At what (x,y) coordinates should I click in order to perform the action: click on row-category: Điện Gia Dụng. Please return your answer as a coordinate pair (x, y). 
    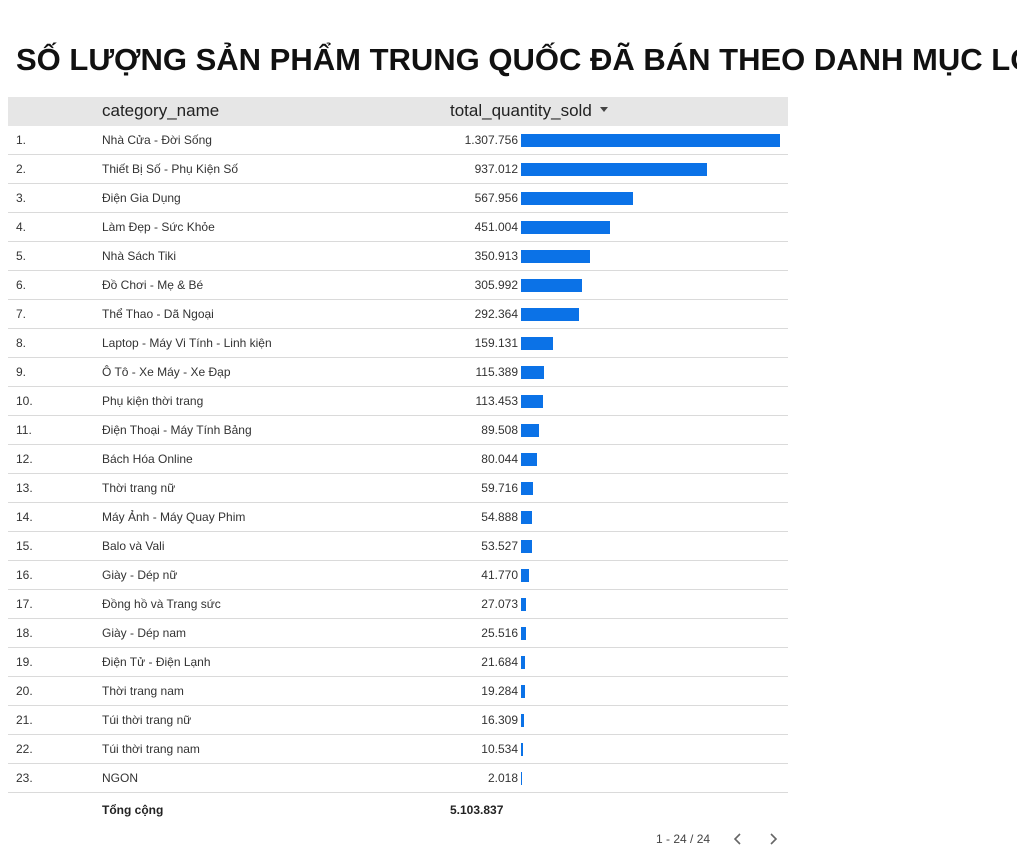
    Looking at the image, I should click on (141, 198).